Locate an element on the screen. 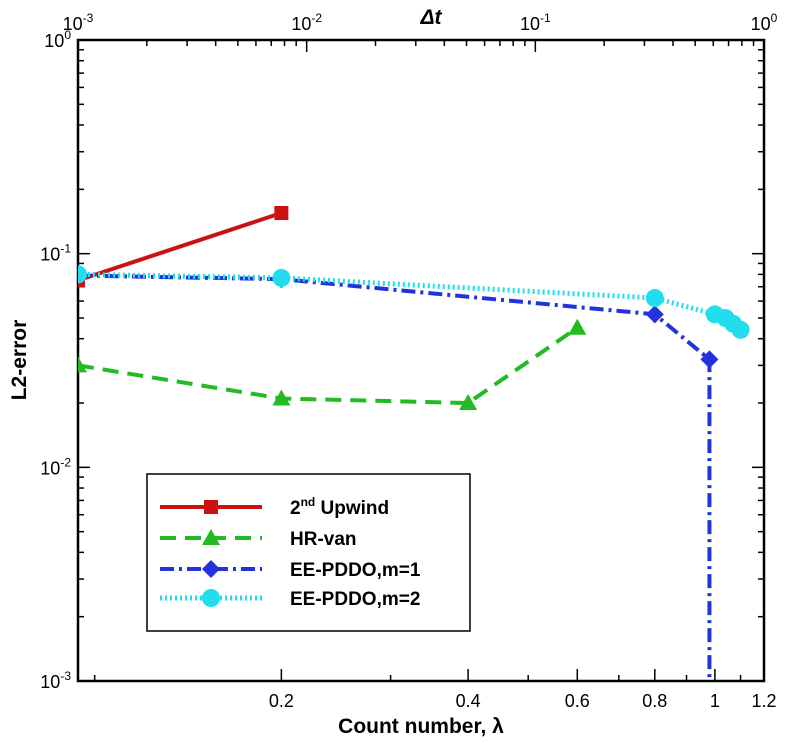 The image size is (801, 743). legend: 2nd Upwind HR-van EE-PDDO,m=1 EE-PDDO,m=2 is located at coordinates (308, 552).